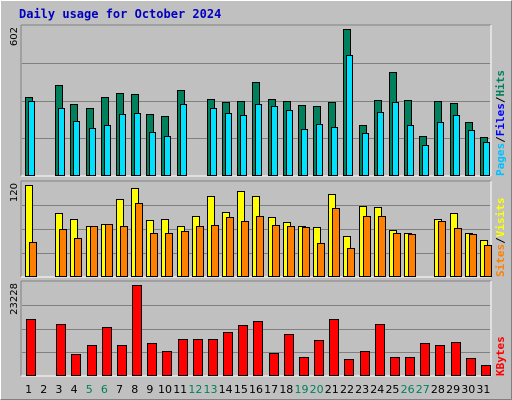  Describe the element at coordinates (438, 389) in the screenshot. I see `day-label: 28` at that location.